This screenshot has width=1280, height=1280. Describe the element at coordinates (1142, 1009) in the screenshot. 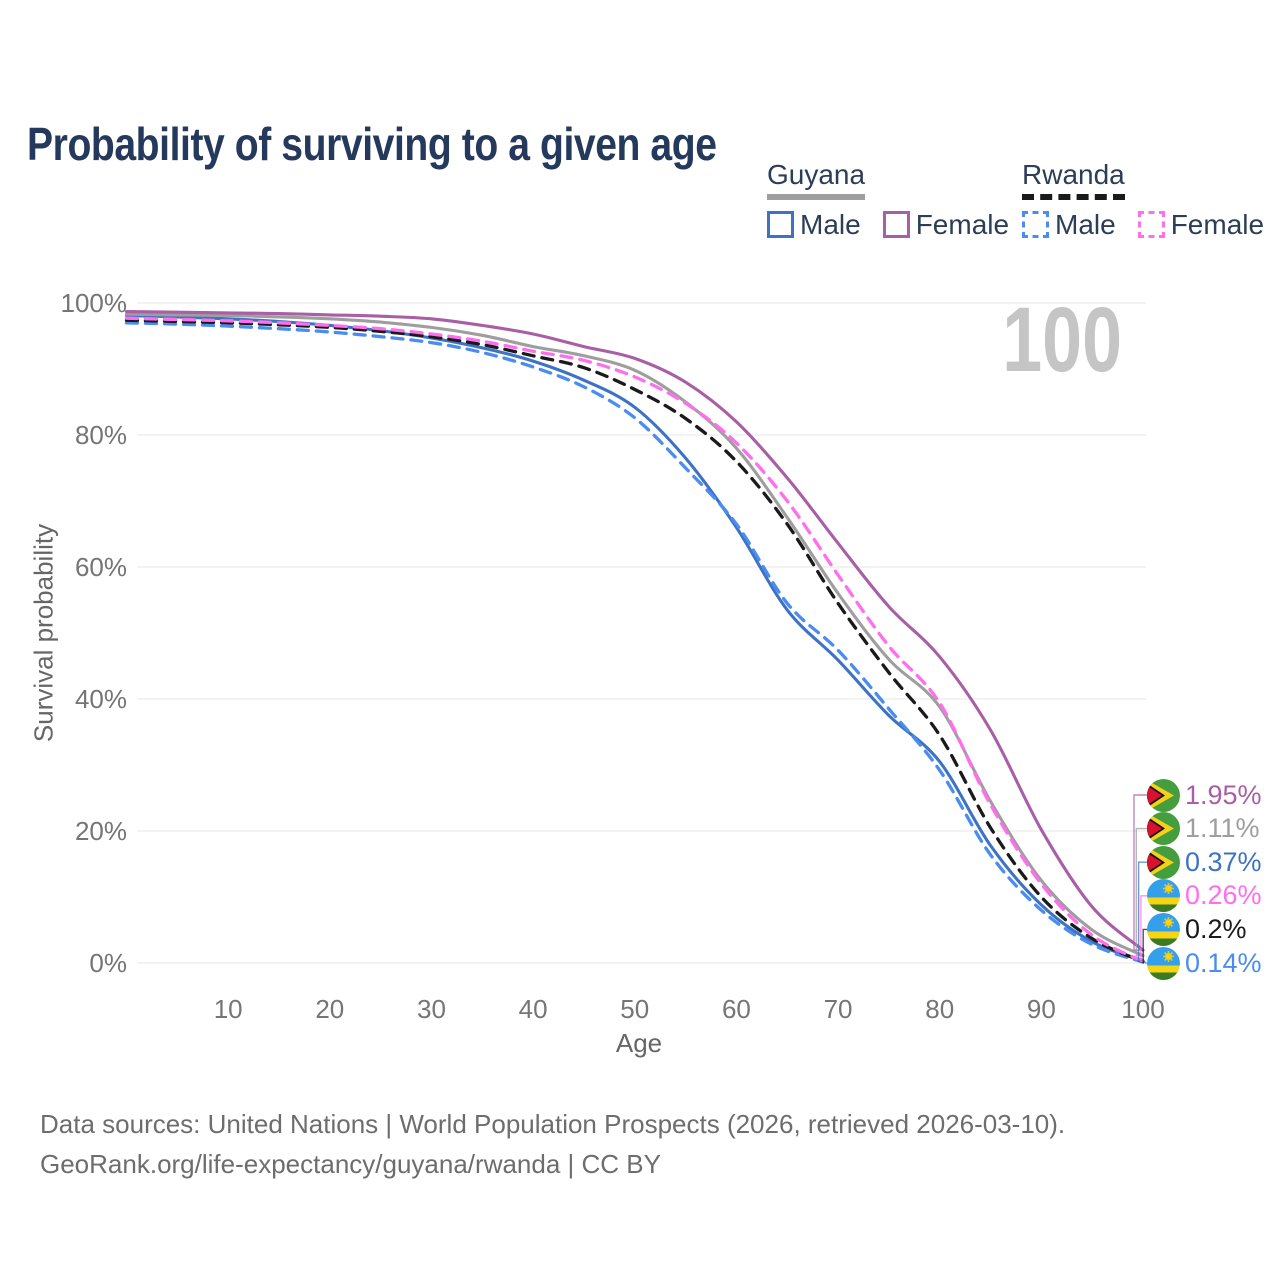

I see `x-tick-label: 100` at that location.